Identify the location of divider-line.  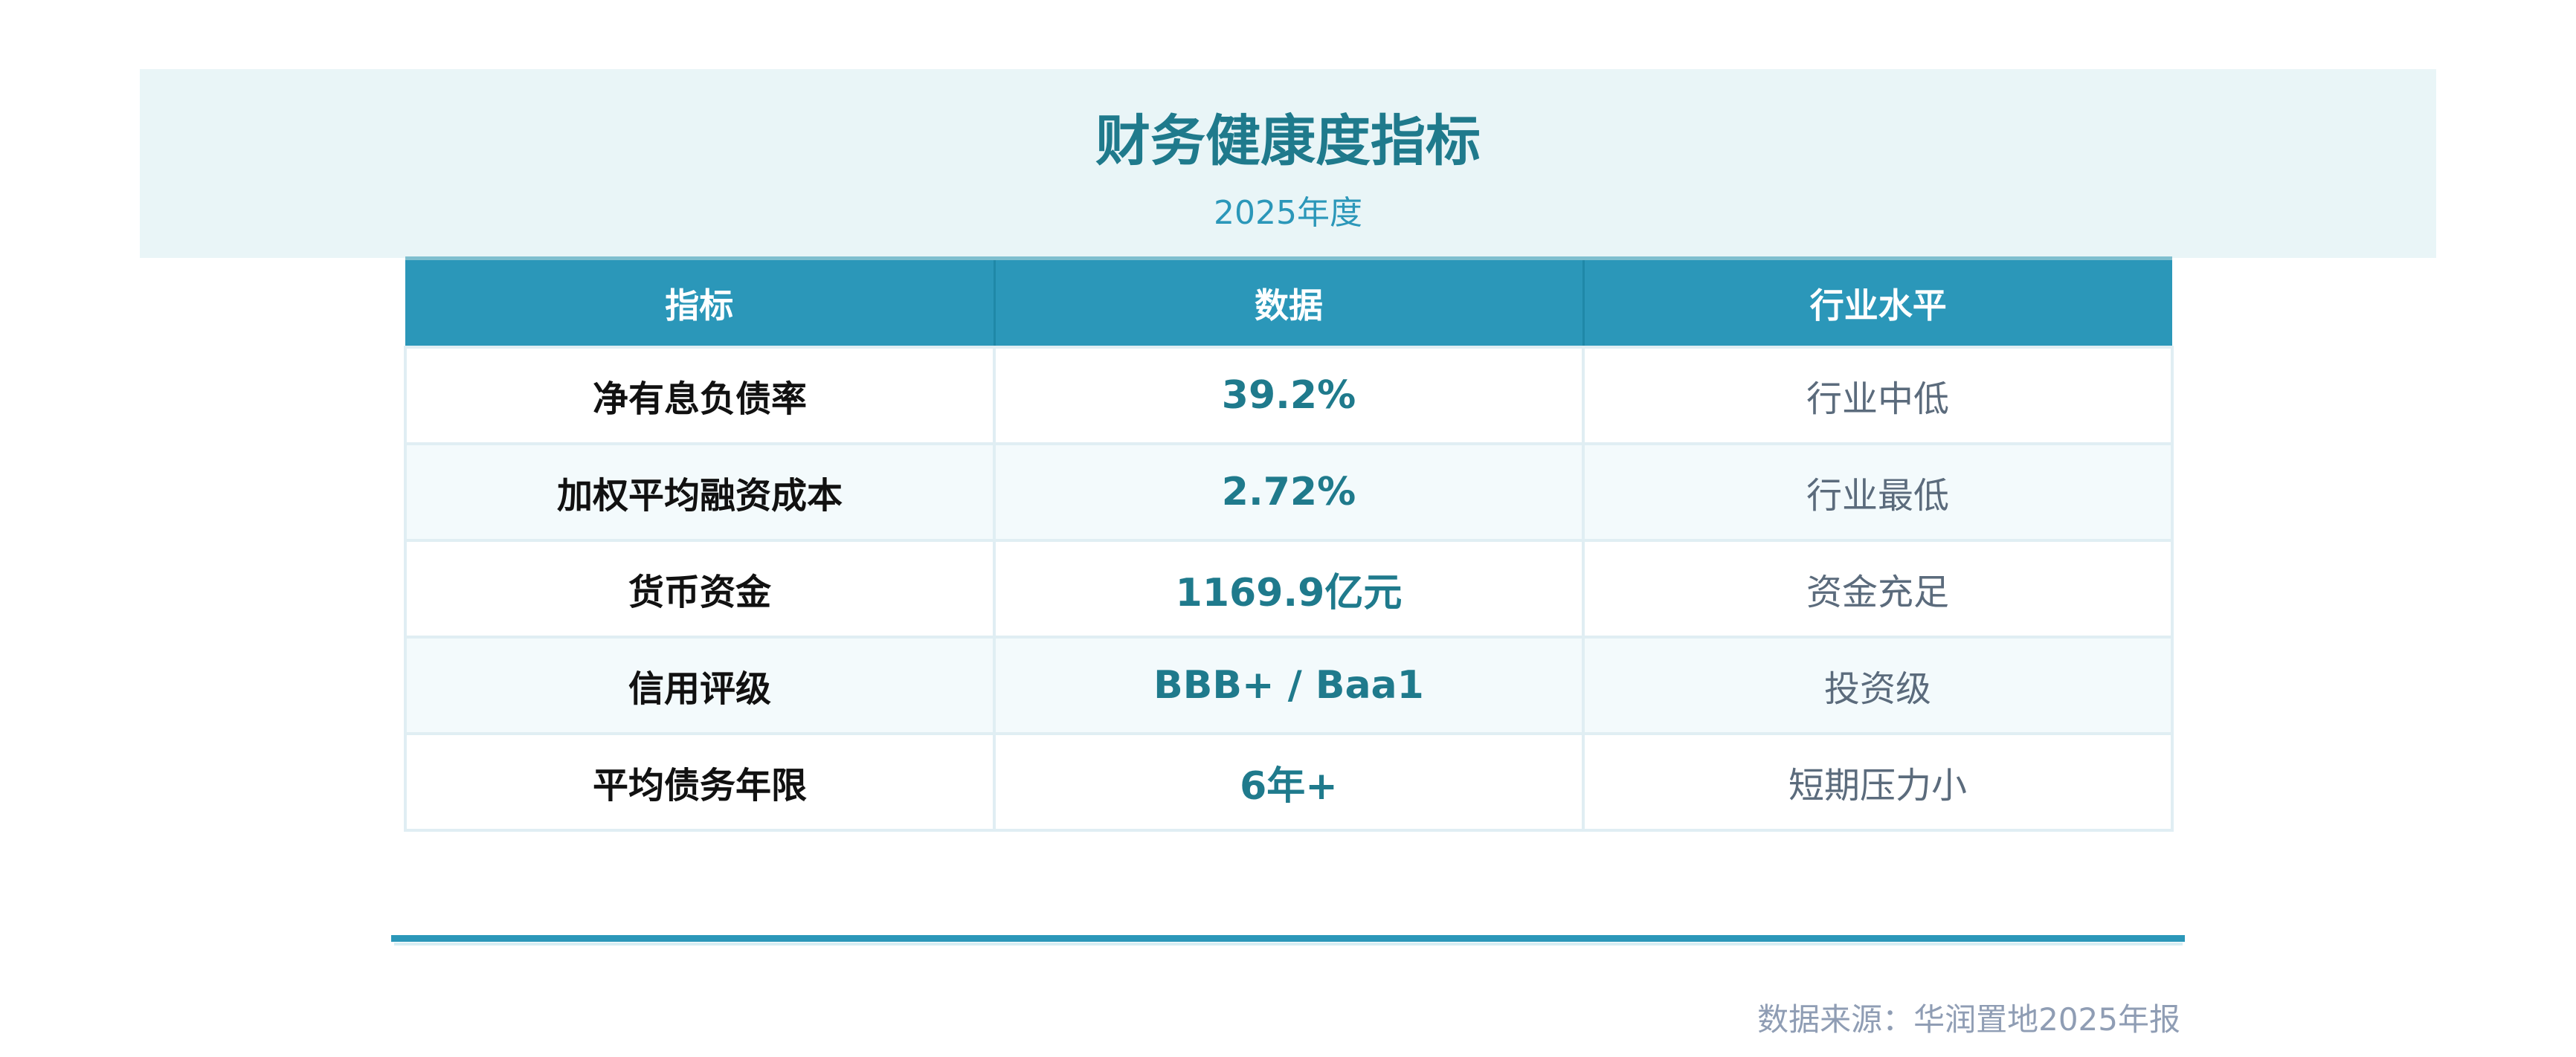
(1288, 938).